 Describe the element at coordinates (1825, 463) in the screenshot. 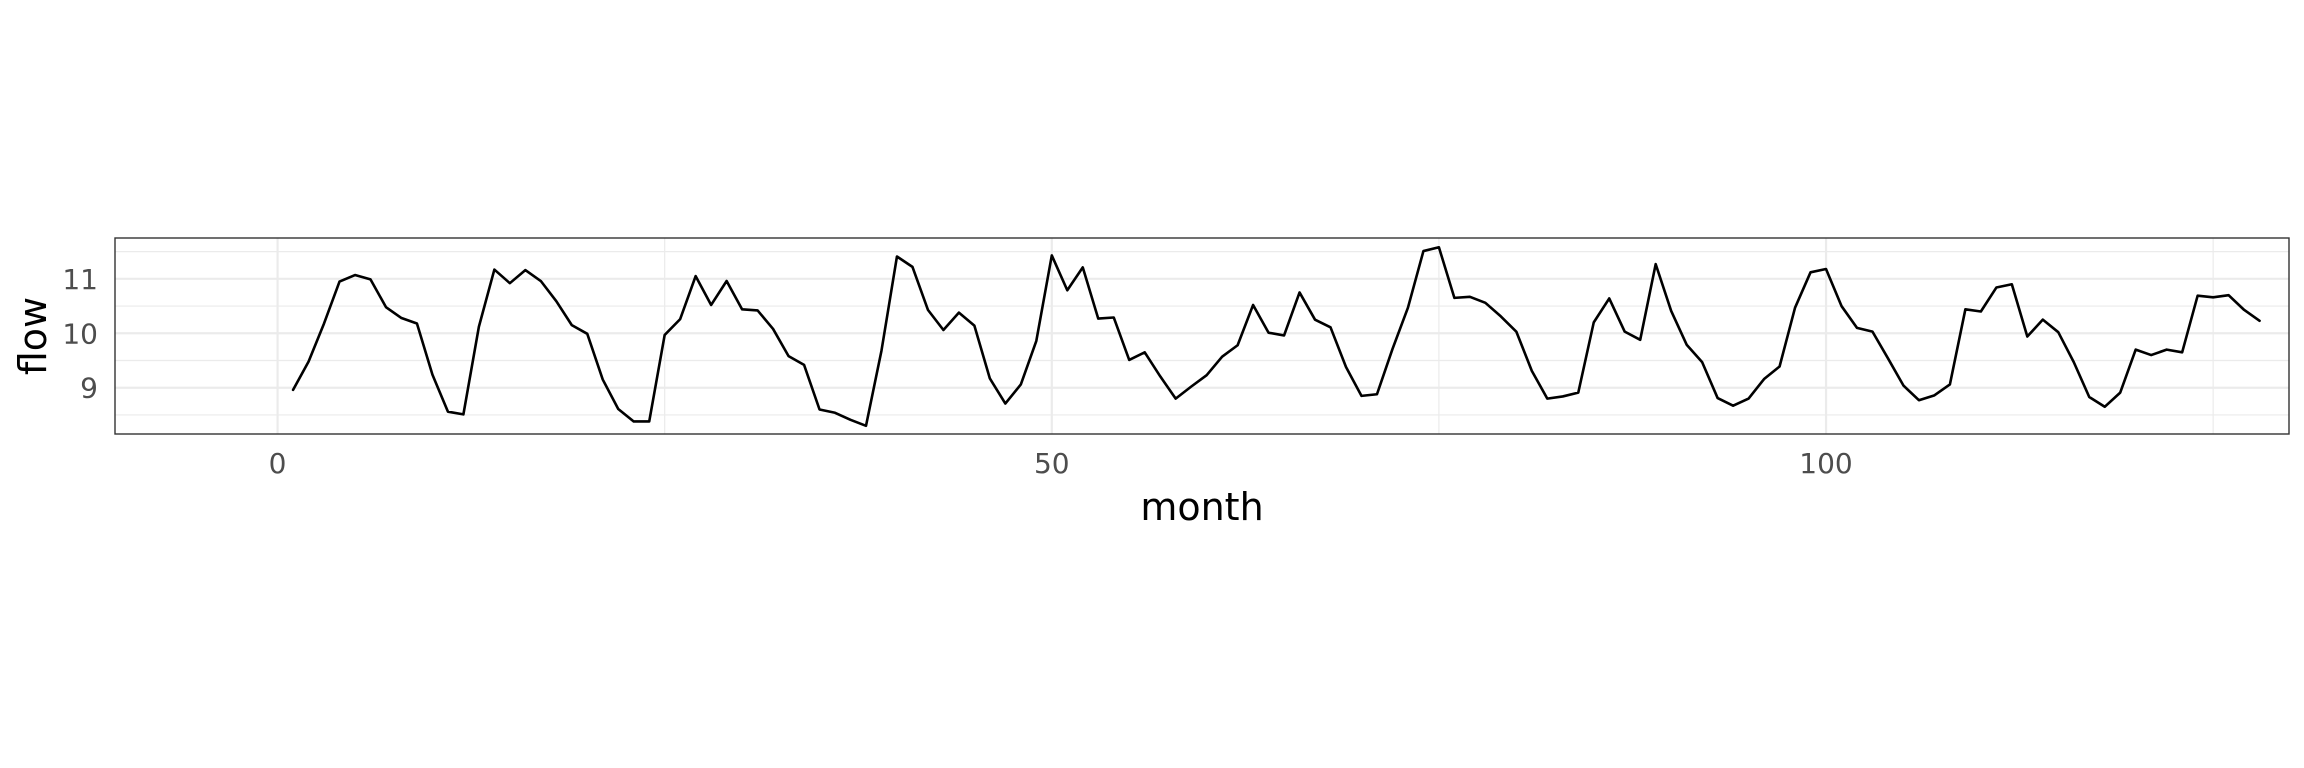

I see `x-tick-label: 100` at that location.